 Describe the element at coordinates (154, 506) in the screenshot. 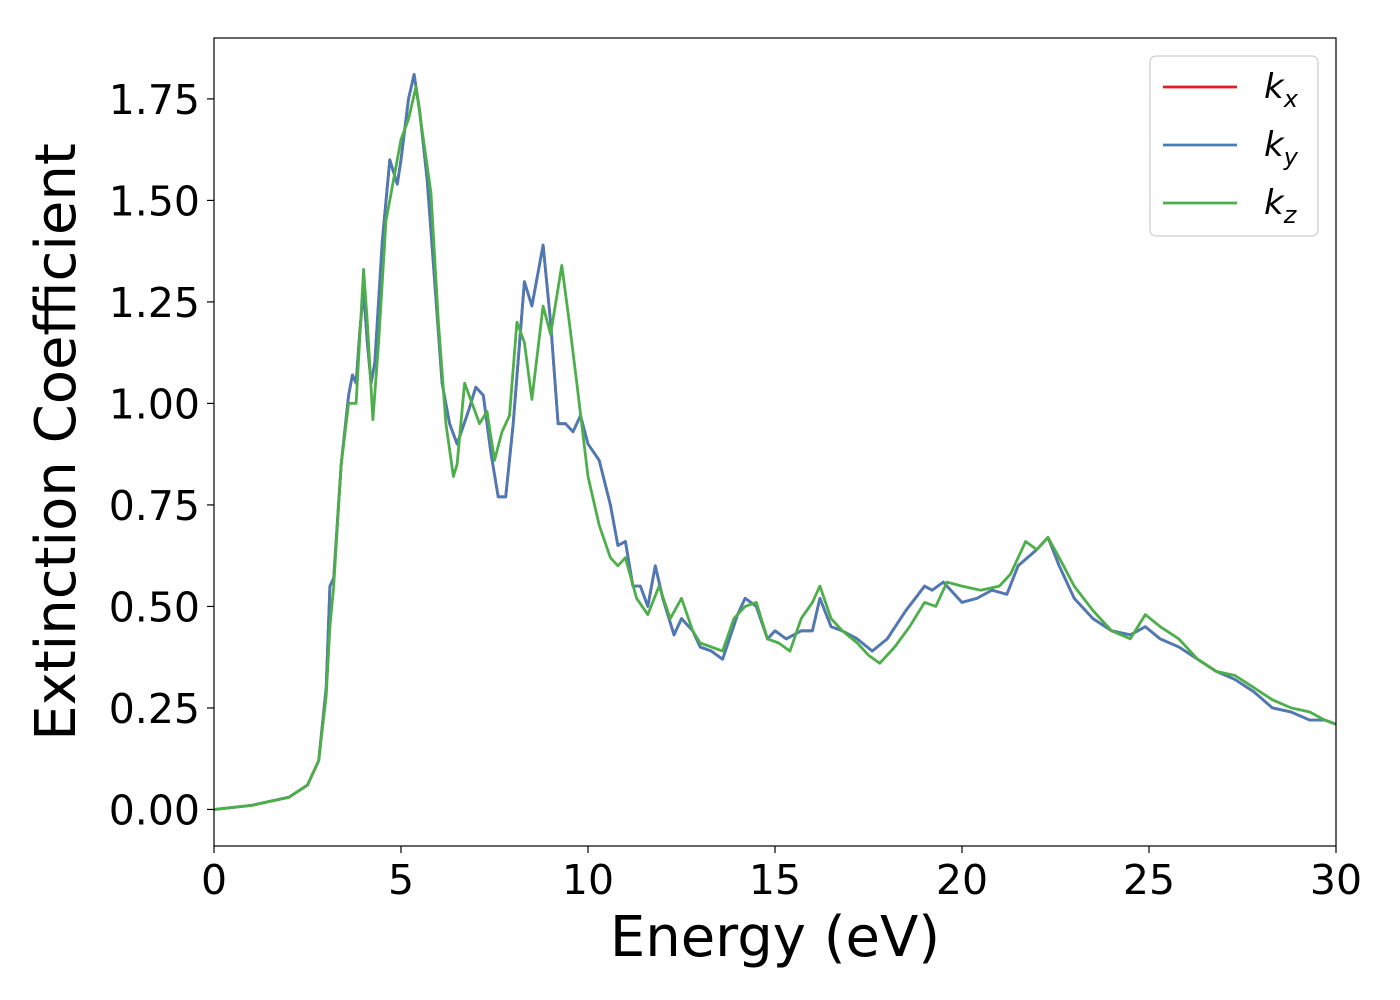

I see `y-tick-label: 0.75` at that location.